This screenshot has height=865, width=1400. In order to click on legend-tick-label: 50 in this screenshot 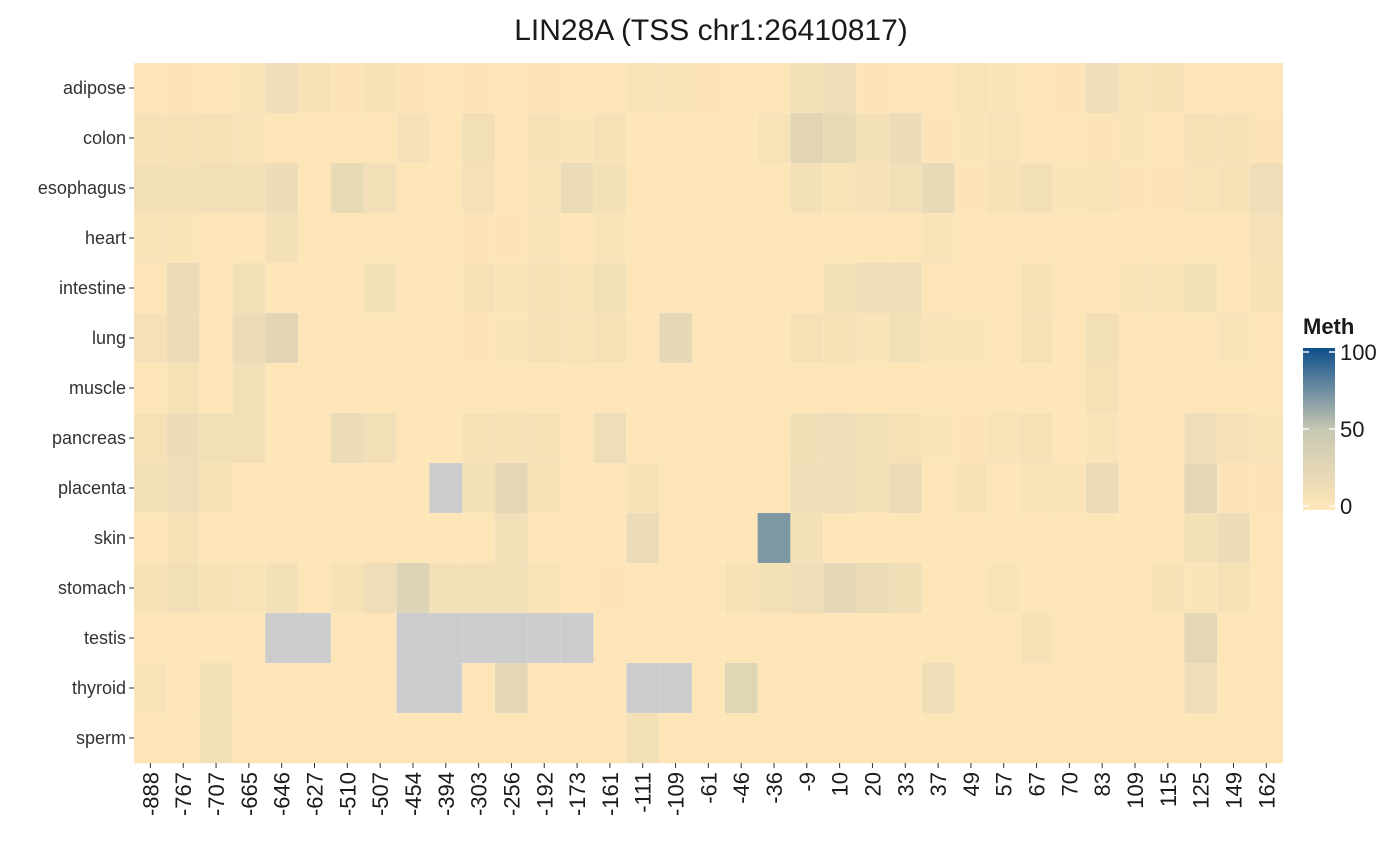, I will do `click(1352, 429)`.